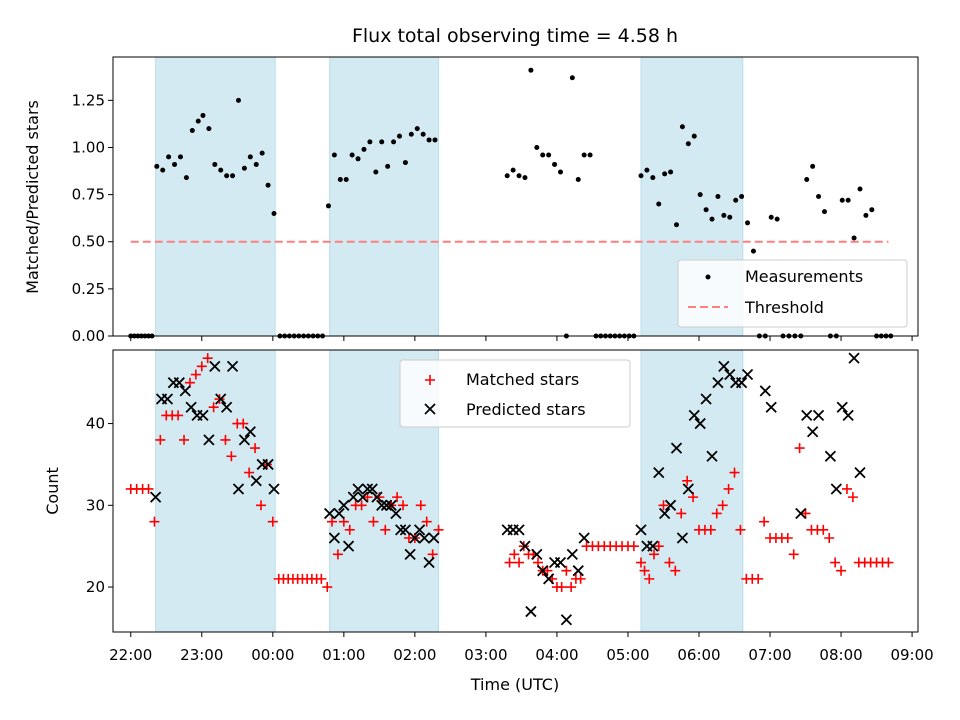 The image size is (960, 720). I want to click on y-tick-label: 40, so click(95, 424).